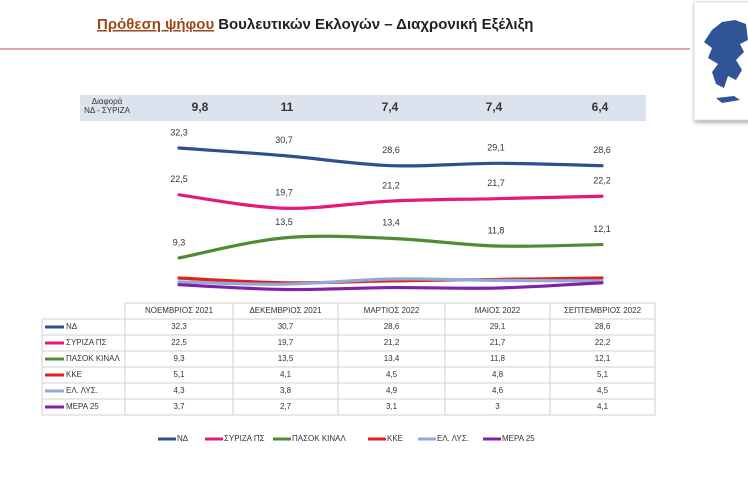 The image size is (748, 498). Describe the element at coordinates (392, 342) in the screenshot. I see `table-cell: 21,2` at that location.